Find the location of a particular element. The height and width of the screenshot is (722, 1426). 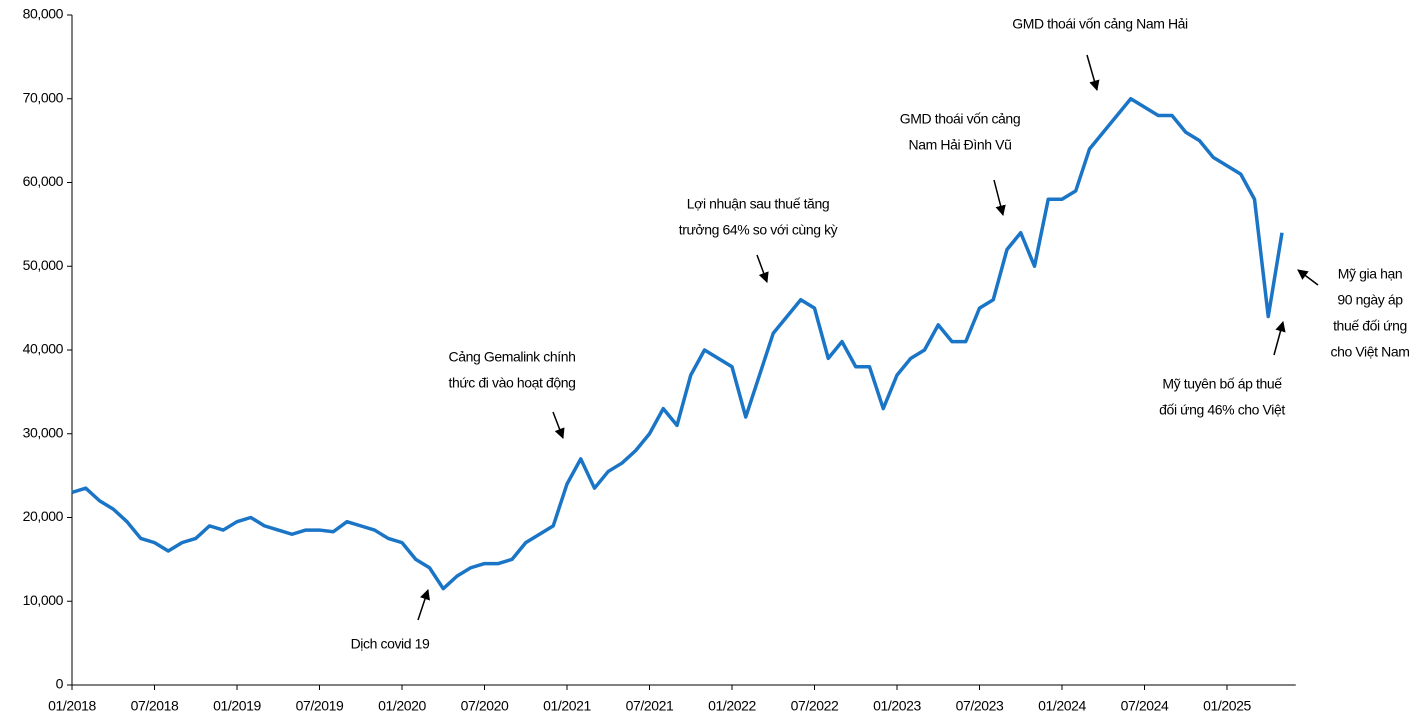

annotation-text: 90 ngày áp is located at coordinates (1370, 300).